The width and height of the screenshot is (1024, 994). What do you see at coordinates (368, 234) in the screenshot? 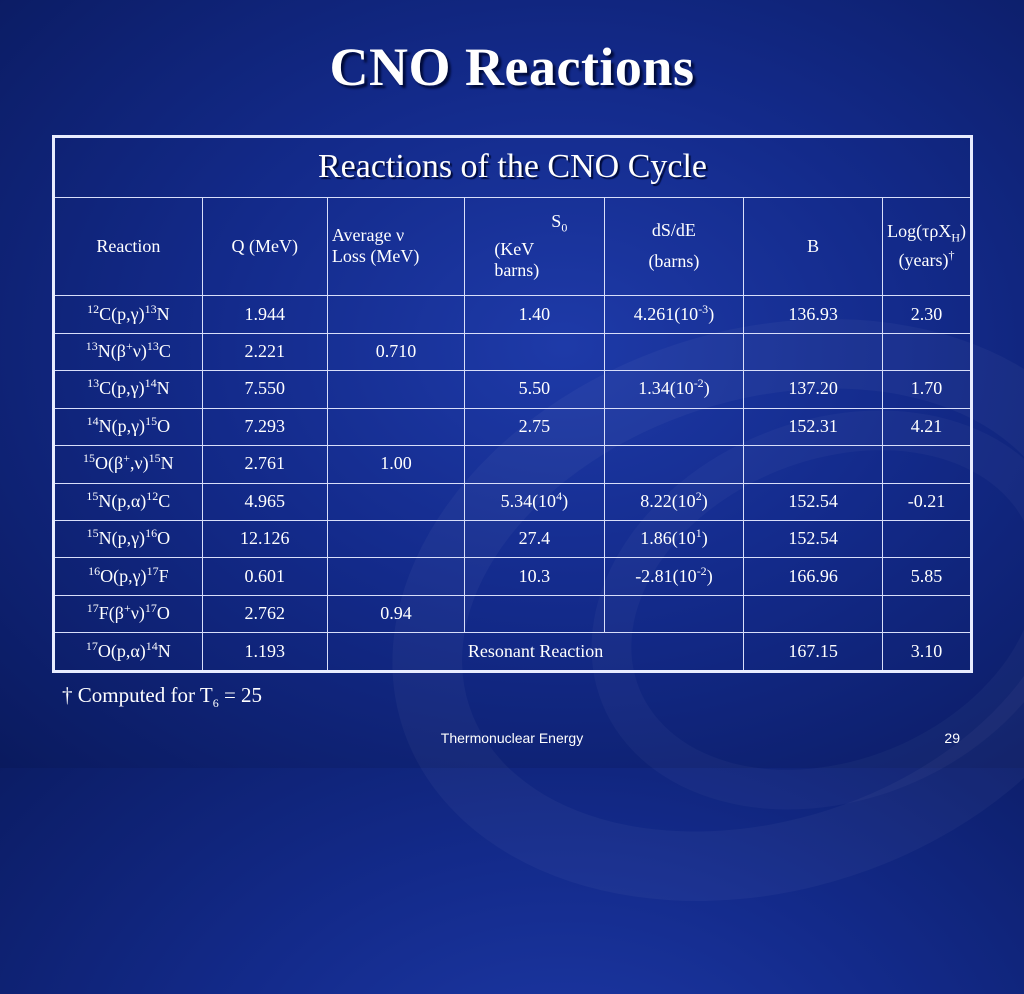
I see `header-avg-line1: Average ν` at bounding box center [368, 234].